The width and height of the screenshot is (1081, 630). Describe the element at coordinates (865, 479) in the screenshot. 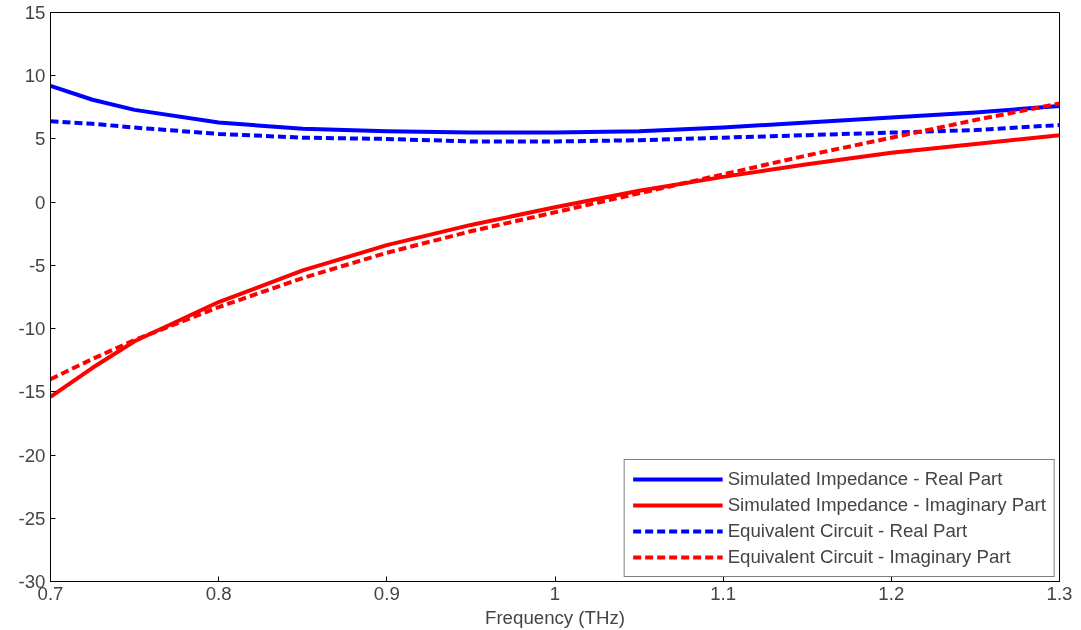

I see `legend-label: Simulated Impedance - Real Part` at that location.